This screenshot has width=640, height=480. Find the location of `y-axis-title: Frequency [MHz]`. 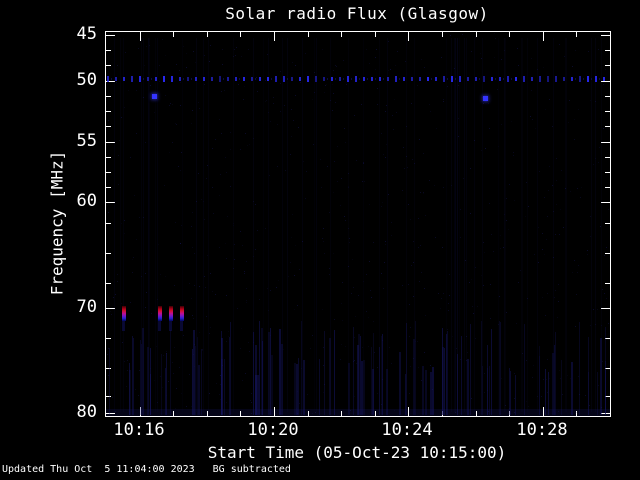

y-axis-title: Frequency [MHz] is located at coordinates (57, 223).